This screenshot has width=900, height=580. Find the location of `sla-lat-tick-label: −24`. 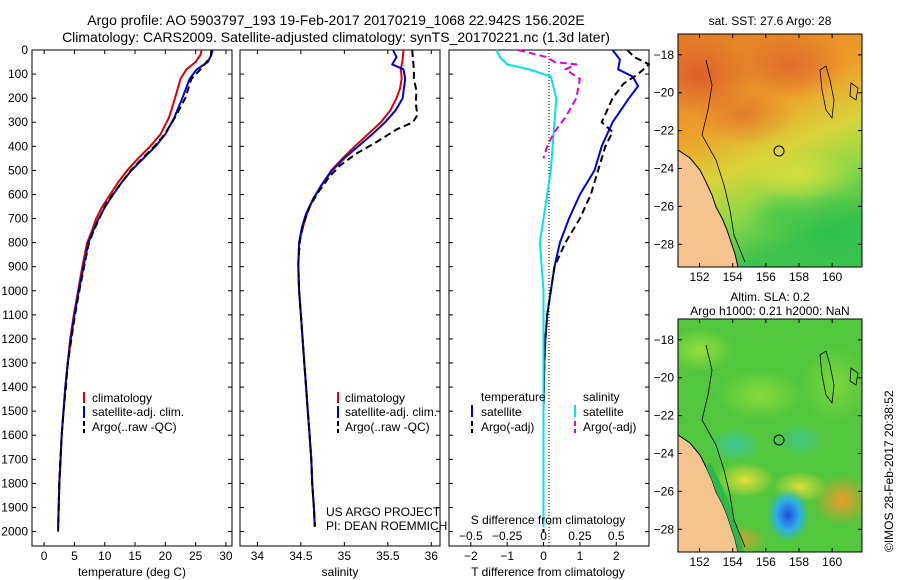

sla-lat-tick-label: −24 is located at coordinates (664, 453).